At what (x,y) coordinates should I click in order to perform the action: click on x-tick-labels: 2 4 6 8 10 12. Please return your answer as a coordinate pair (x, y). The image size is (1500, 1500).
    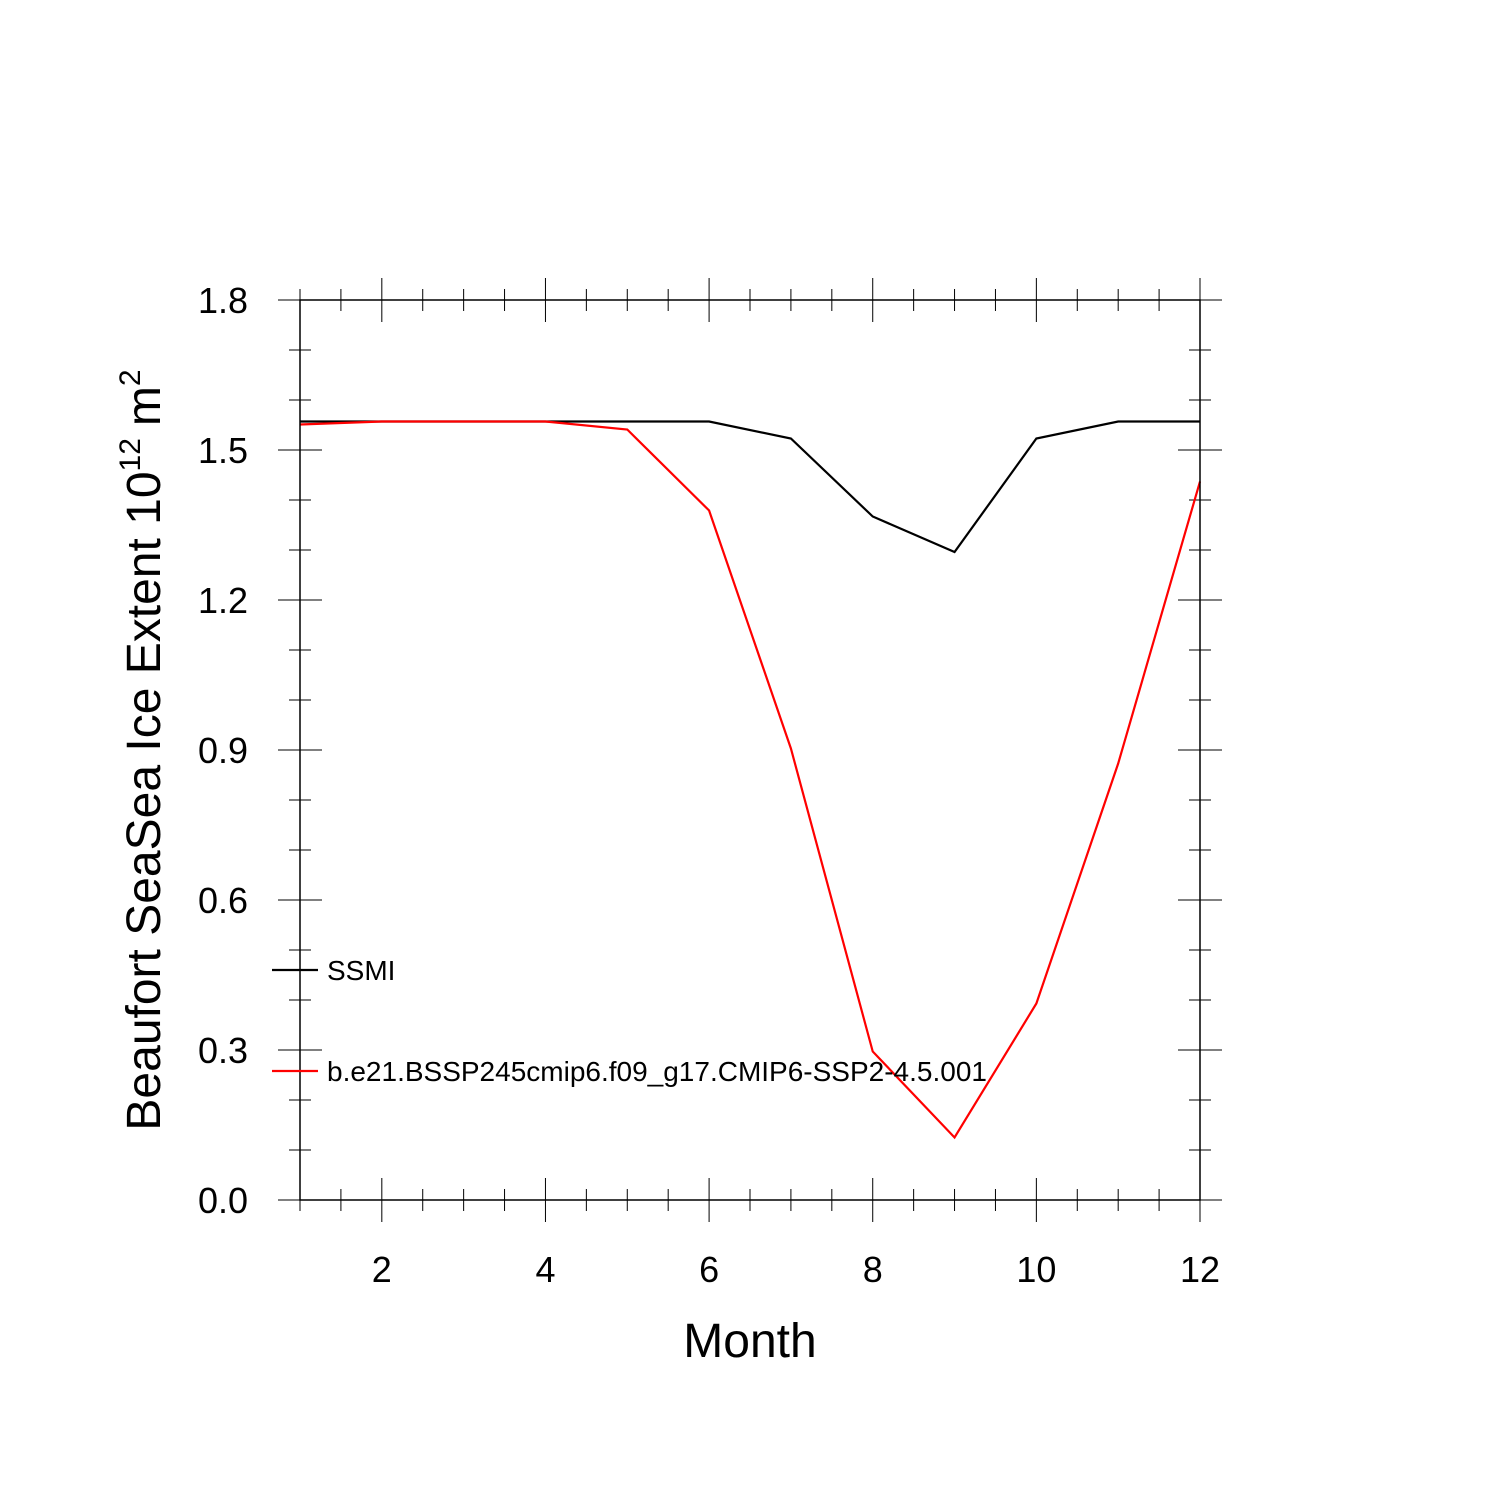
    Looking at the image, I should click on (796, 1269).